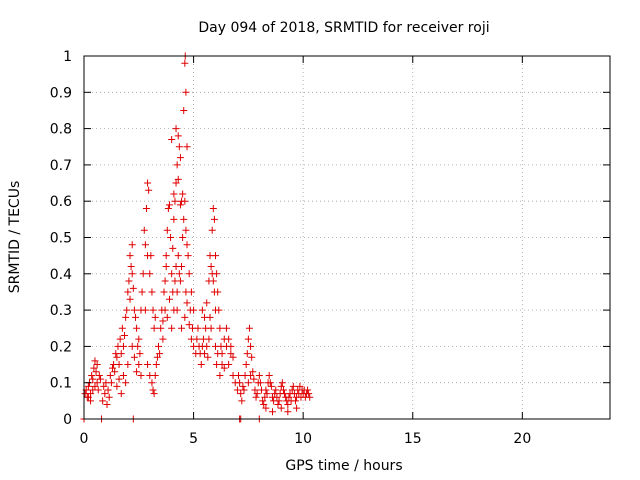 The image size is (640, 480). I want to click on x-tick-label: 15, so click(413, 439).